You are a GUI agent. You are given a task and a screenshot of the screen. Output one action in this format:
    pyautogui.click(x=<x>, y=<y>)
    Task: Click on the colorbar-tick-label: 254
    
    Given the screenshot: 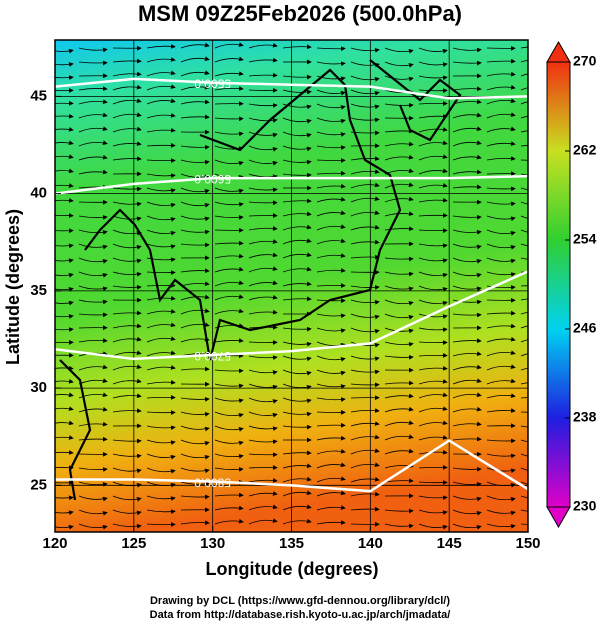 What is the action you would take?
    pyautogui.click(x=585, y=239)
    